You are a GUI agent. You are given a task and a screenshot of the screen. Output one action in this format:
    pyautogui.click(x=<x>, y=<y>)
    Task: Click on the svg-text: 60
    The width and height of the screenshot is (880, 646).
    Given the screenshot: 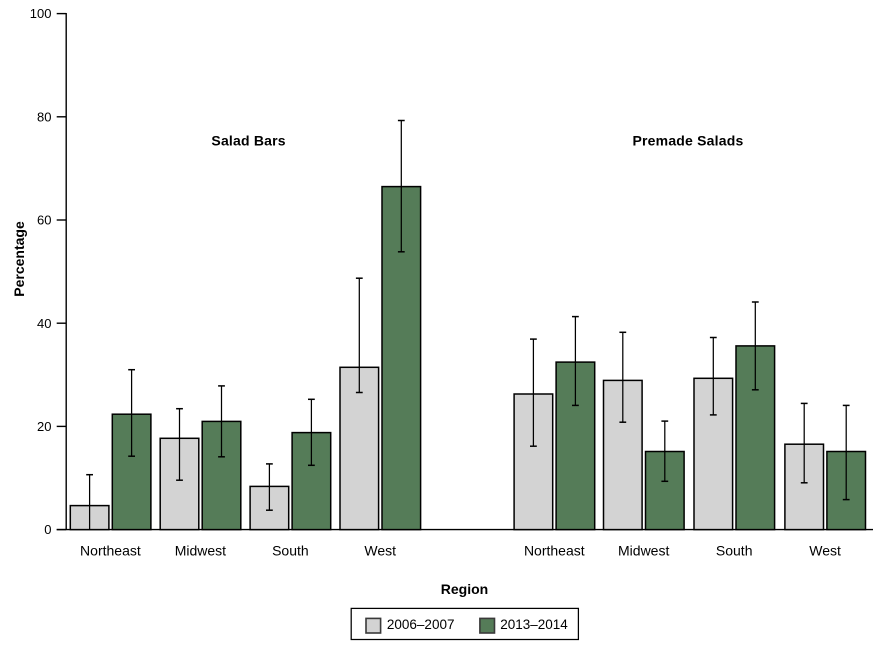 What is the action you would take?
    pyautogui.click(x=44, y=220)
    